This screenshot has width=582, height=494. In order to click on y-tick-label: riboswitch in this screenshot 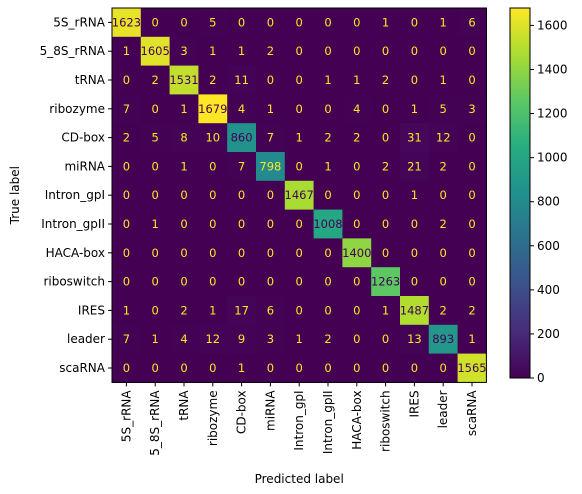, I will do `click(74, 282)`.